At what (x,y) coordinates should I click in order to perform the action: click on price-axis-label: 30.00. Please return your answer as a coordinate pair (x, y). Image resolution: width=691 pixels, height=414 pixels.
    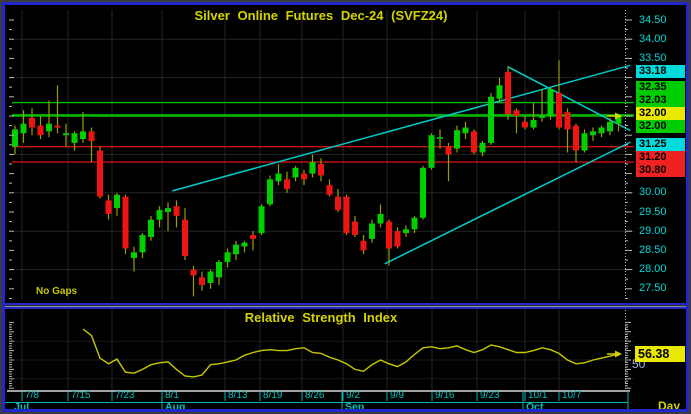
    Looking at the image, I should click on (653, 192).